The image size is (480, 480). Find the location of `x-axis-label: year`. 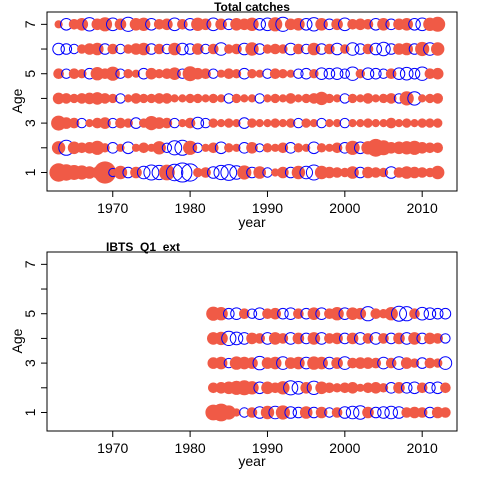

x-axis-label: year is located at coordinates (252, 222).